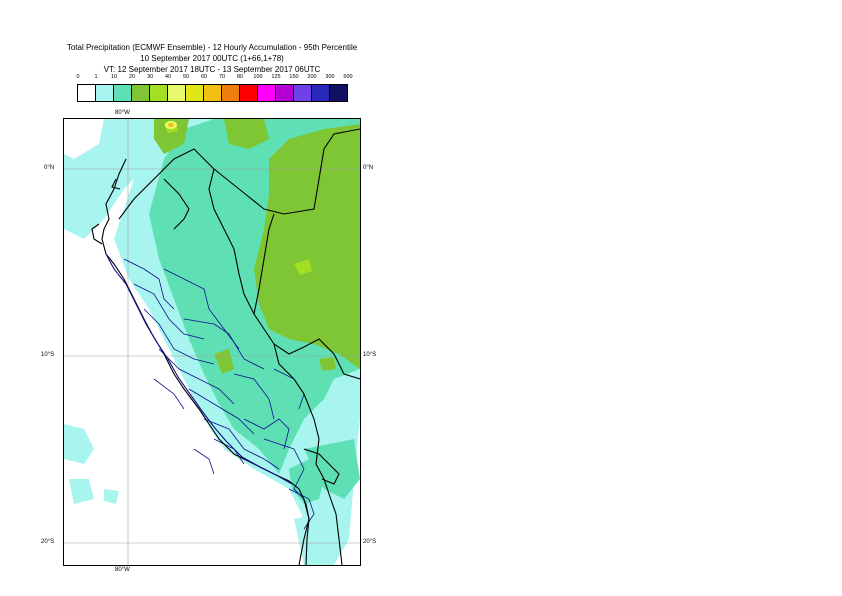  I want to click on legend-tick-label: 125, so click(276, 77).